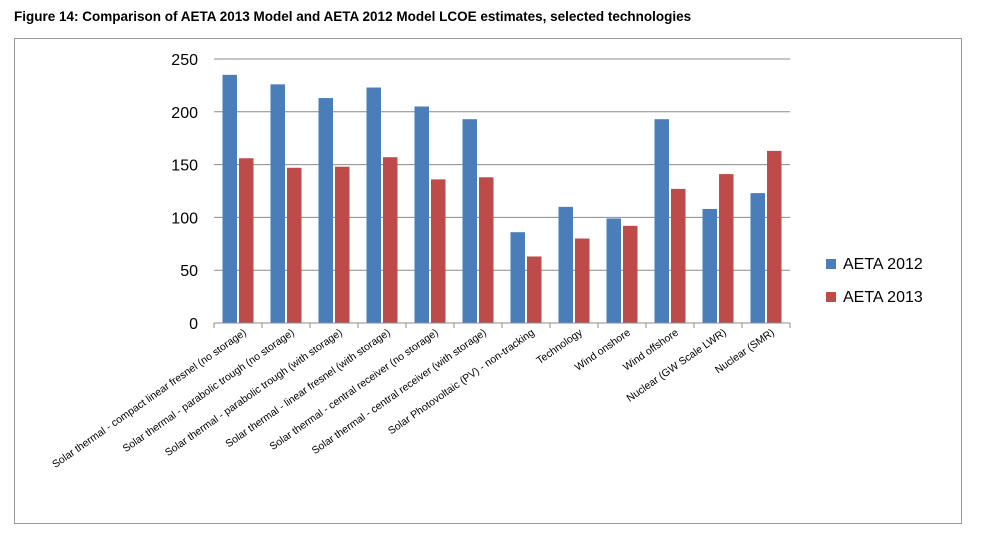 This screenshot has height=547, width=988. I want to click on legend: AETA 2012 AETA 2013, so click(874, 281).